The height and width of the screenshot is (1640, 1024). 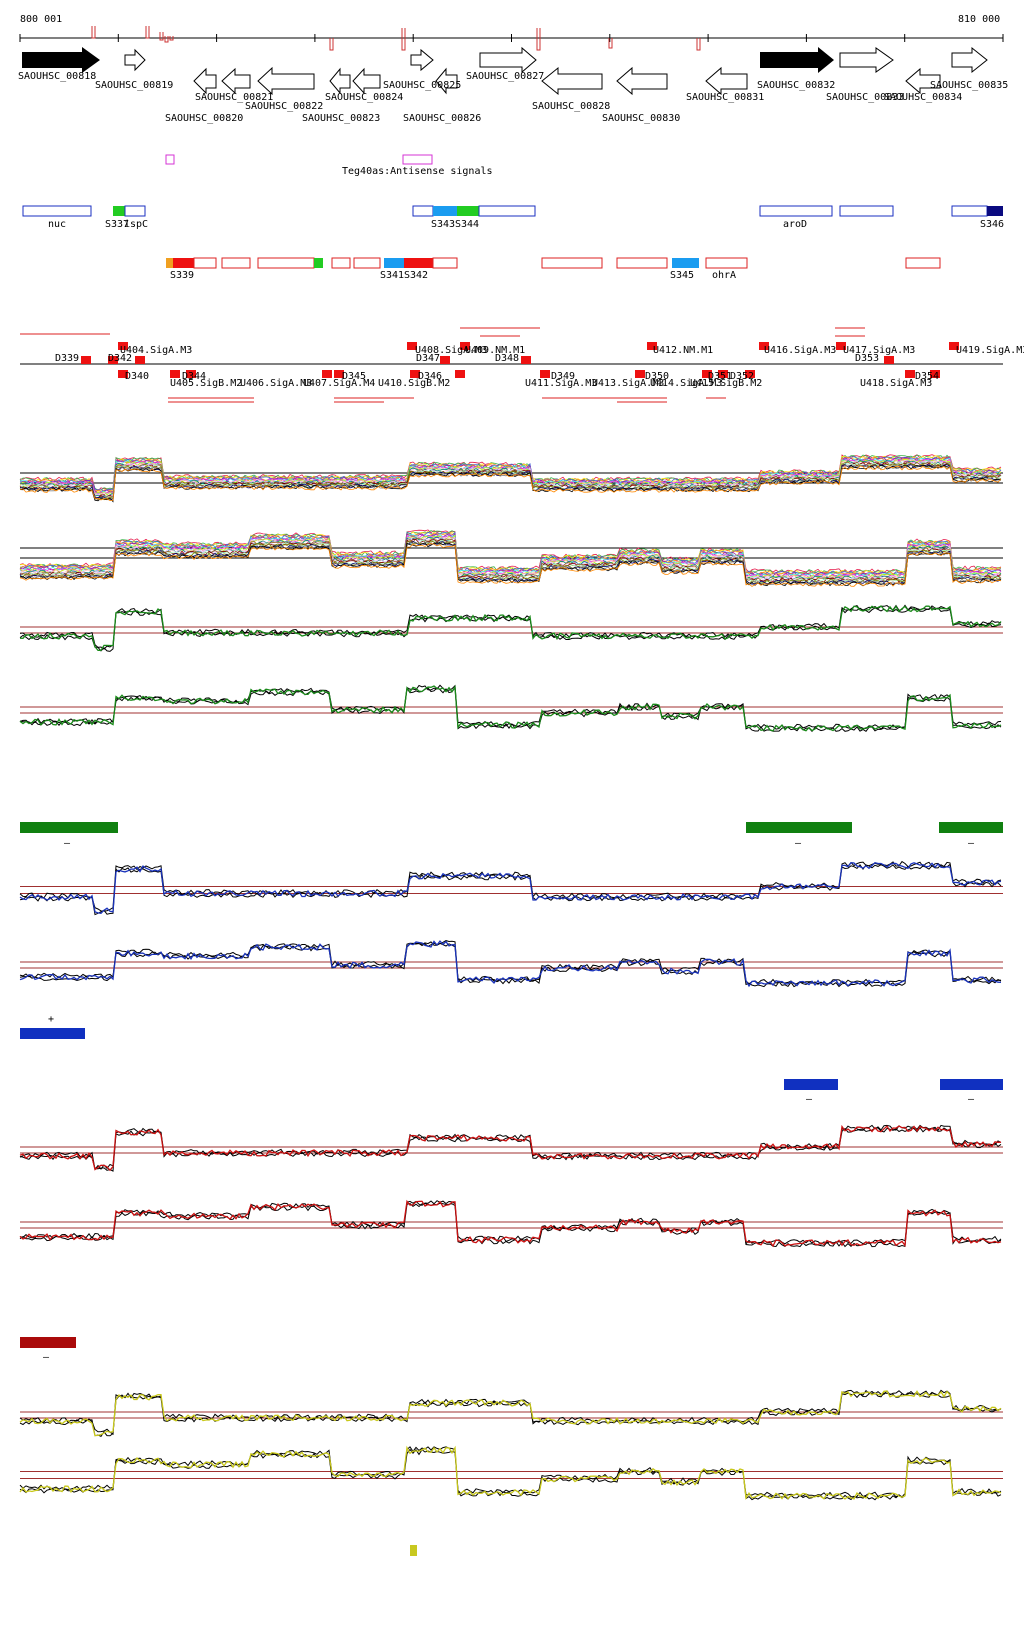 I want to click on terminator-label: D351, so click(x=720, y=376).